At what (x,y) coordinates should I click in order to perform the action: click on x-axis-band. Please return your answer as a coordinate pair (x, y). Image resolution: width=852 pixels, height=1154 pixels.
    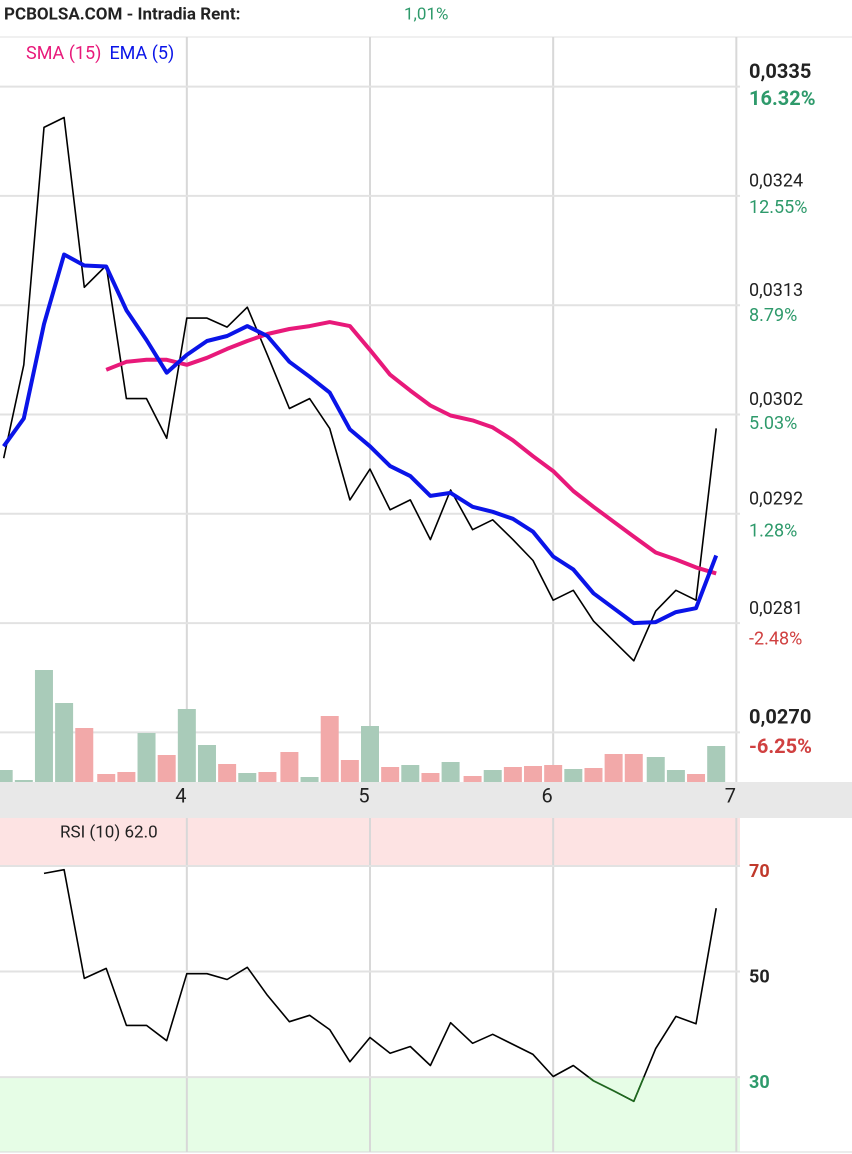
    Looking at the image, I should click on (426, 800).